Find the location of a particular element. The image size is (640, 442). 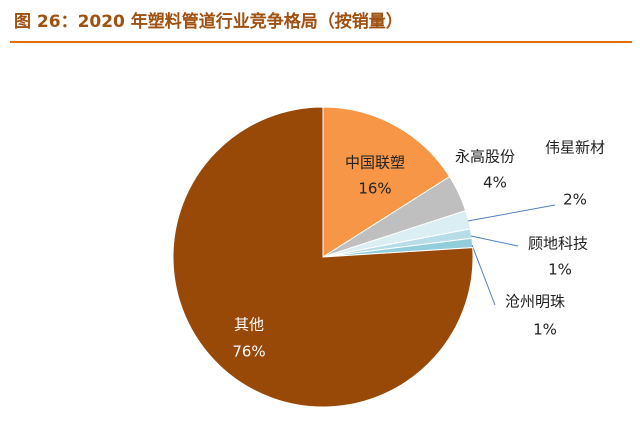

slice-label: 中国联塑 is located at coordinates (375, 163).